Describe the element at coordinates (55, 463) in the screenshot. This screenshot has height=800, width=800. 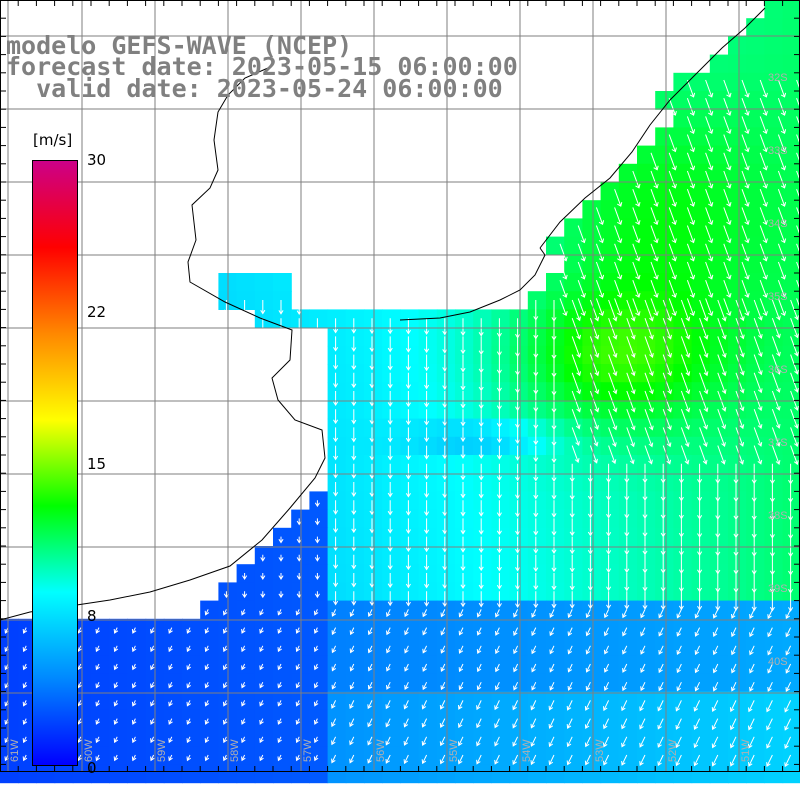
I see `colorbar` at that location.